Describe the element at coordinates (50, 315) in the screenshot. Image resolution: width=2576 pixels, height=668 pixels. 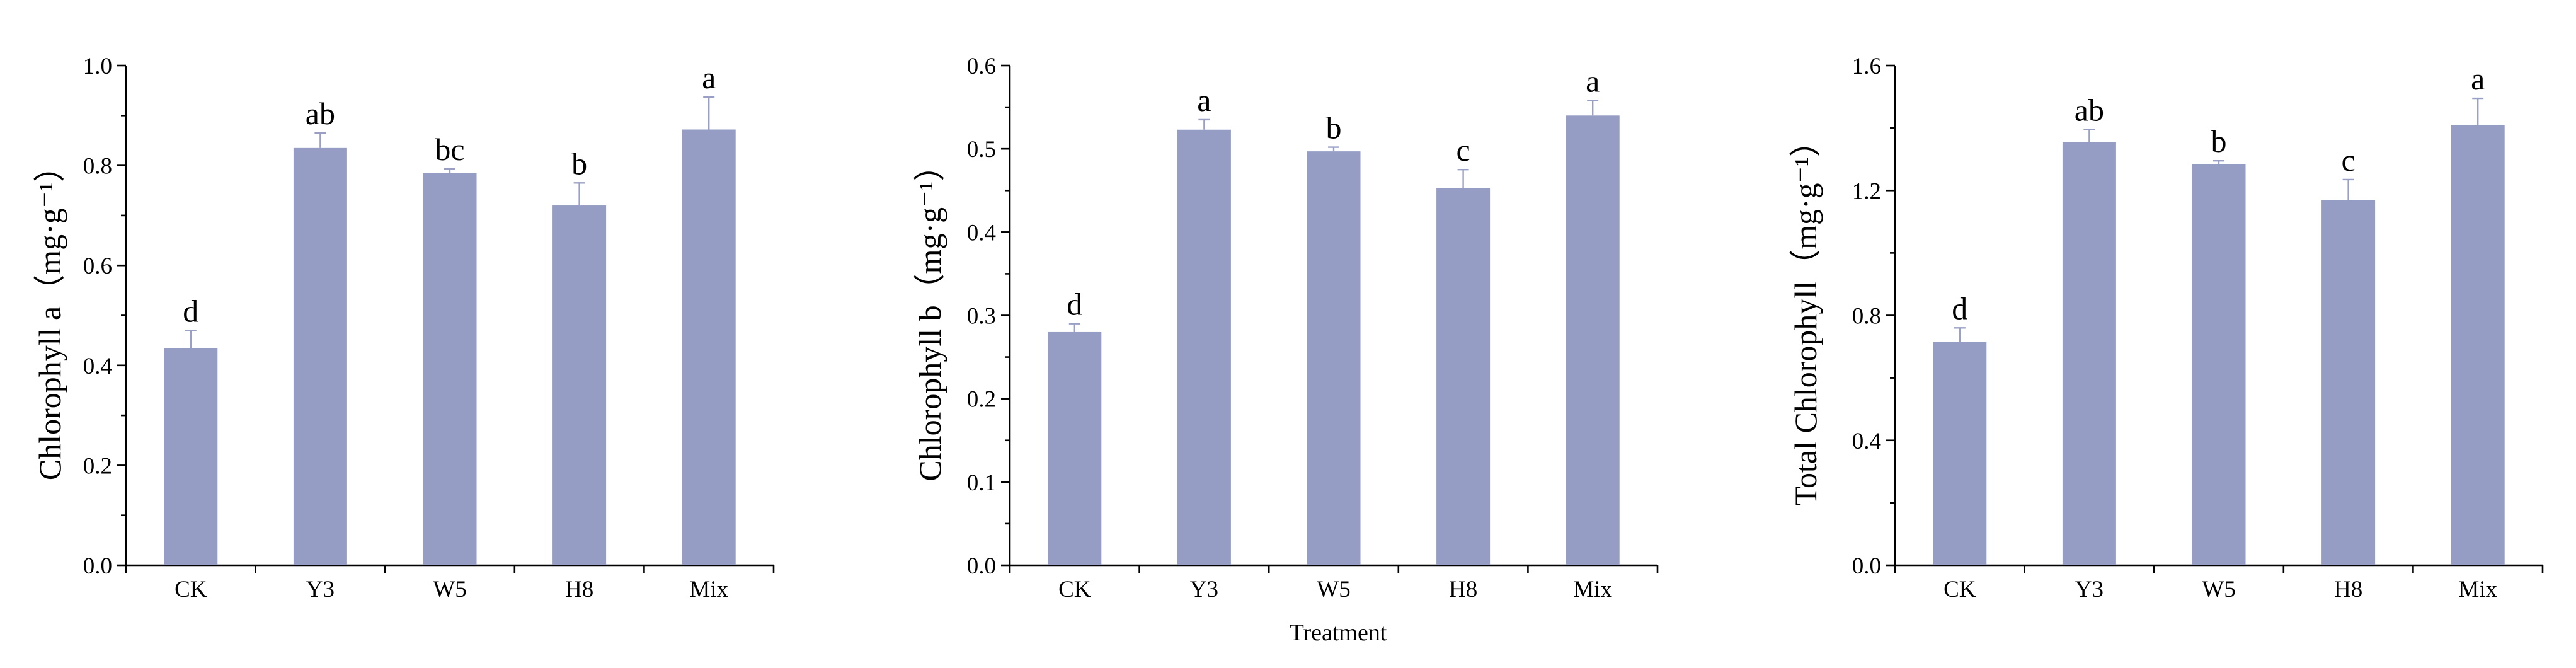
I see `y-axis-title: Chlorophyll a（mg·g⁻¹）` at that location.